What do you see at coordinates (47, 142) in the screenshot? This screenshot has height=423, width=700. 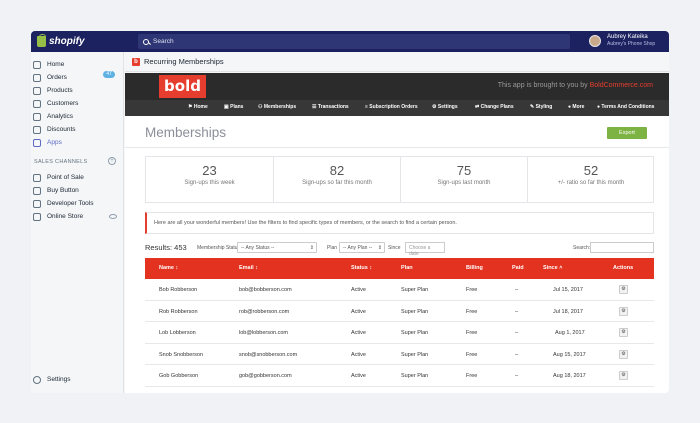 I see `sidebar-item-apps: Apps` at bounding box center [47, 142].